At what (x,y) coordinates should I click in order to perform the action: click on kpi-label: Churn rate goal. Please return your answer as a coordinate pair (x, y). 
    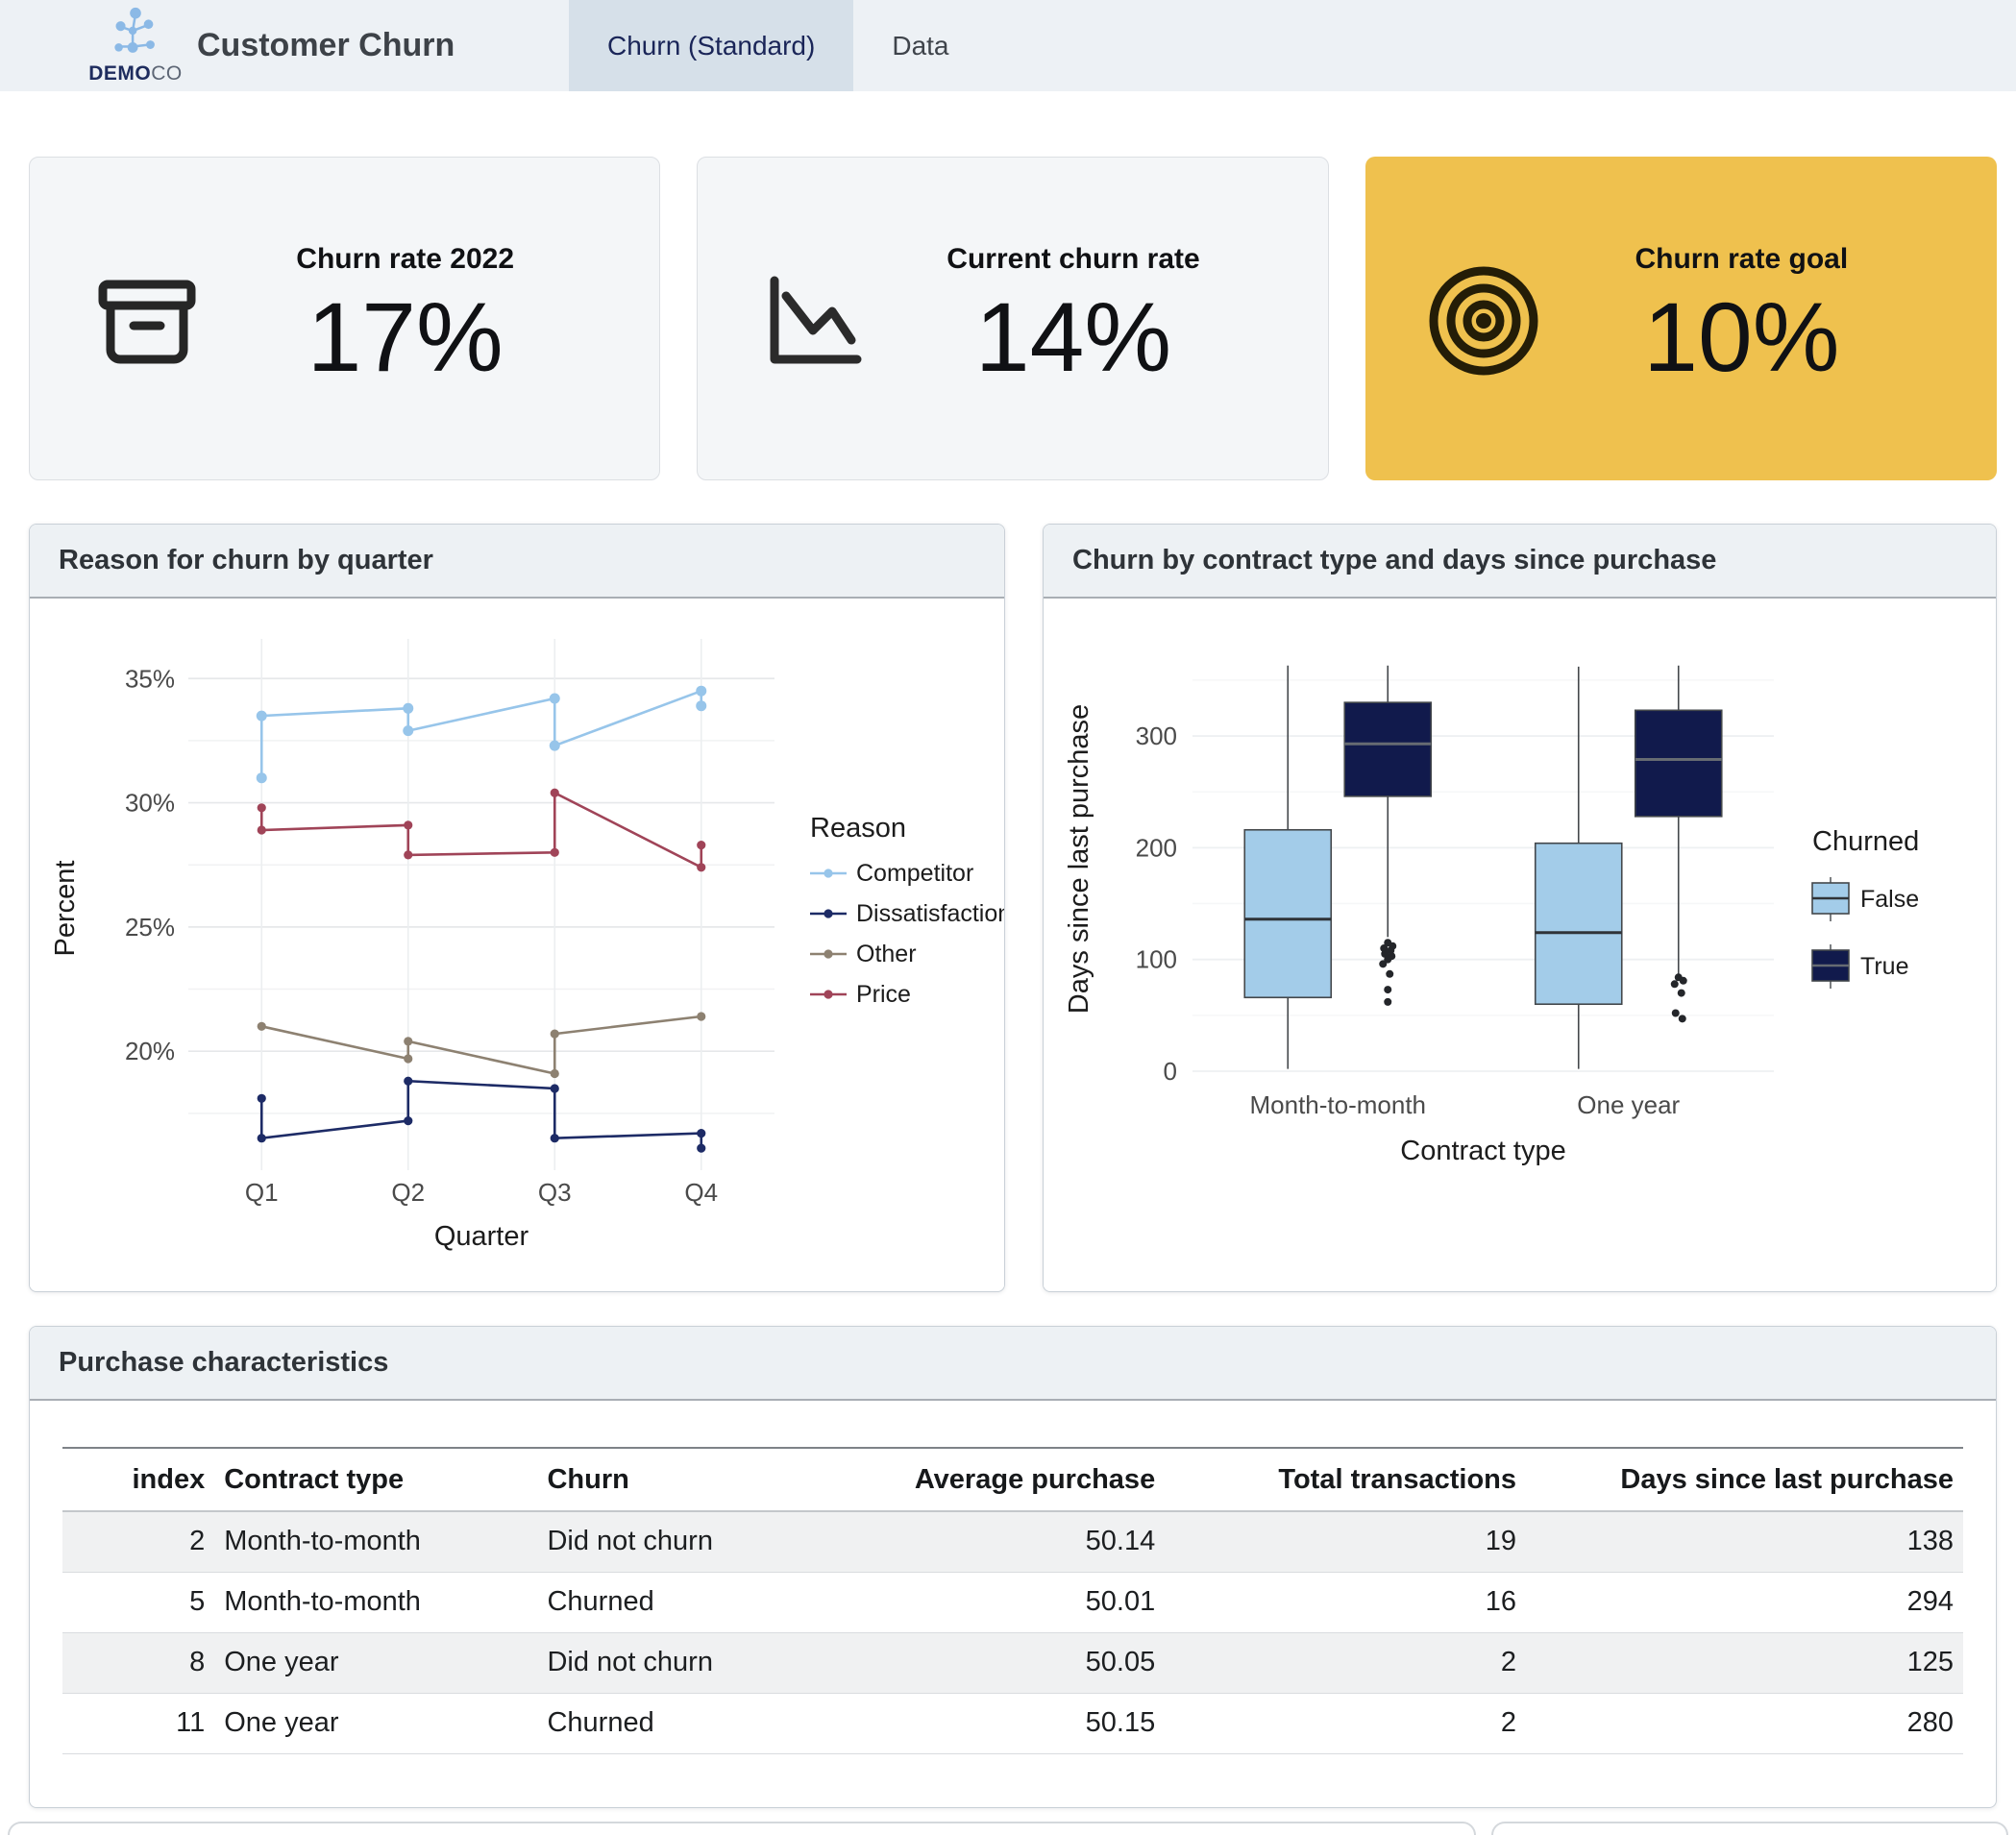
    Looking at the image, I should click on (1742, 259).